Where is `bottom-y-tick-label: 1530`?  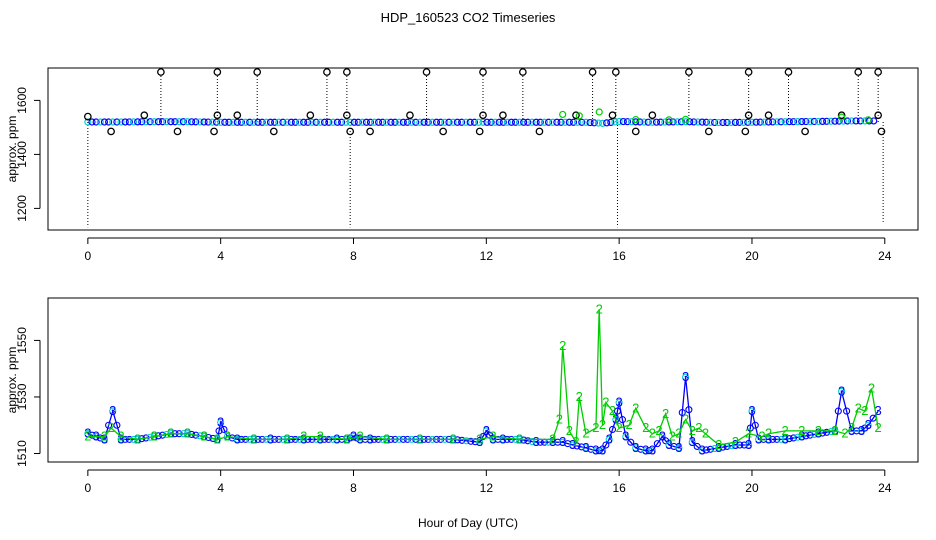
bottom-y-tick-label: 1530 is located at coordinates (22, 396).